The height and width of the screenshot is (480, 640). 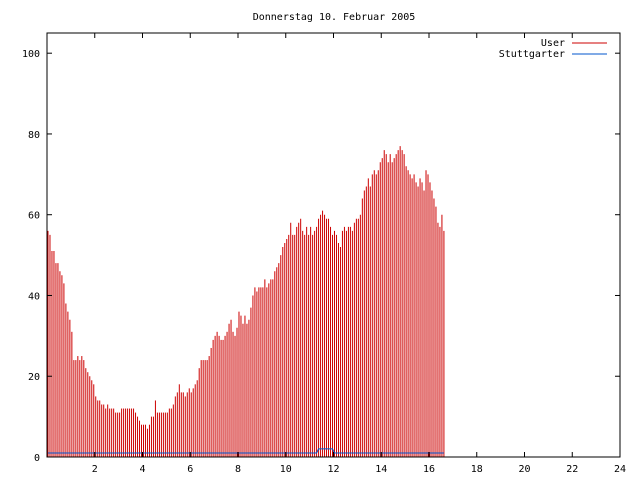 What do you see at coordinates (572, 469) in the screenshot?
I see `x-tick-label: 22` at bounding box center [572, 469].